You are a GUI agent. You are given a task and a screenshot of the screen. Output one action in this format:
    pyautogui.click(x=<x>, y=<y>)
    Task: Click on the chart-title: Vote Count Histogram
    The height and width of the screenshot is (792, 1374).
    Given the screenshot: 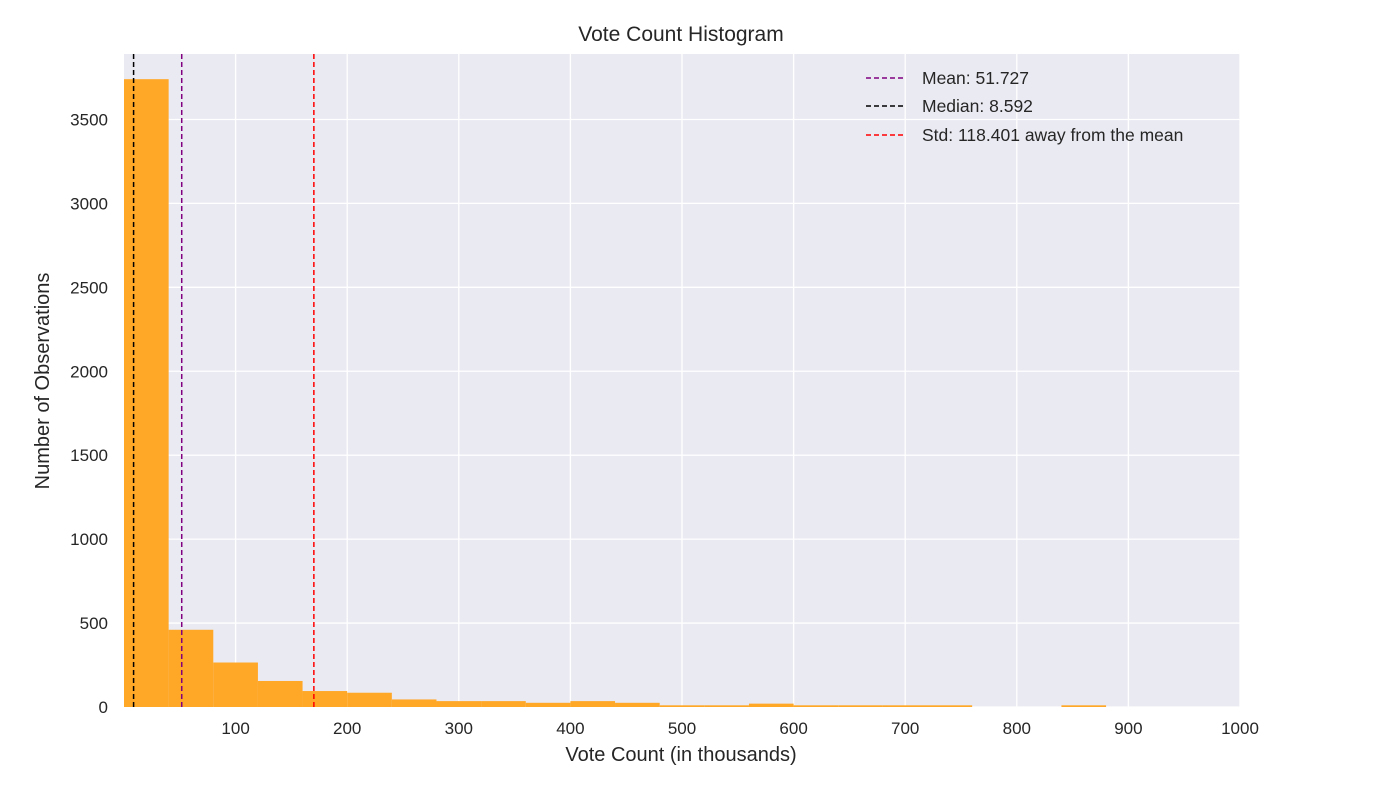 What is the action you would take?
    pyautogui.click(x=680, y=34)
    